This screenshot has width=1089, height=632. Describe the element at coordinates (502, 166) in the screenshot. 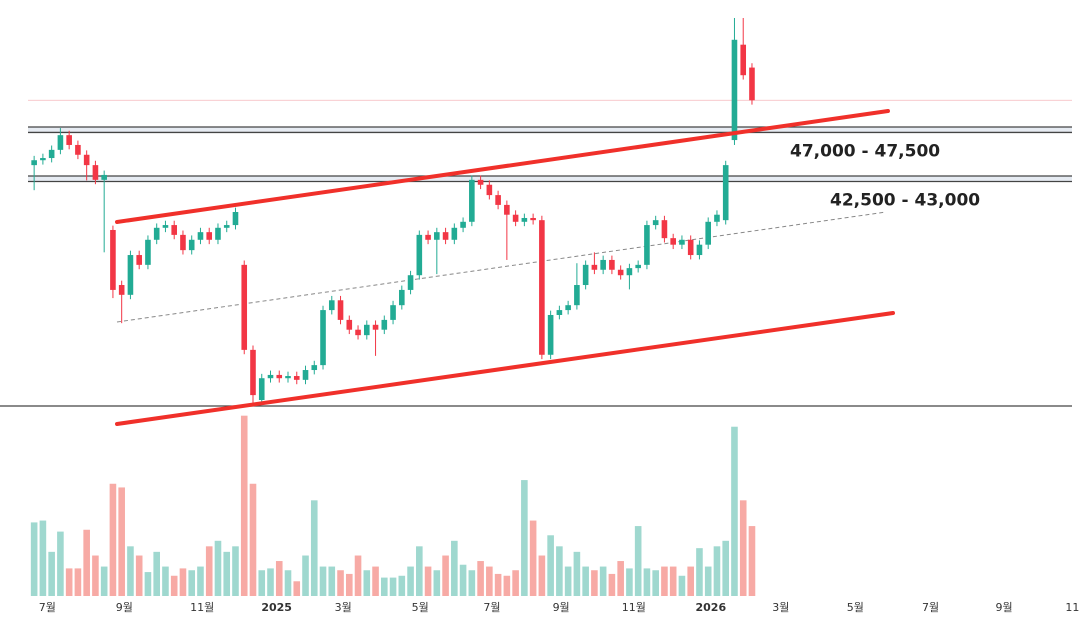

I see `upper-trendline` at that location.